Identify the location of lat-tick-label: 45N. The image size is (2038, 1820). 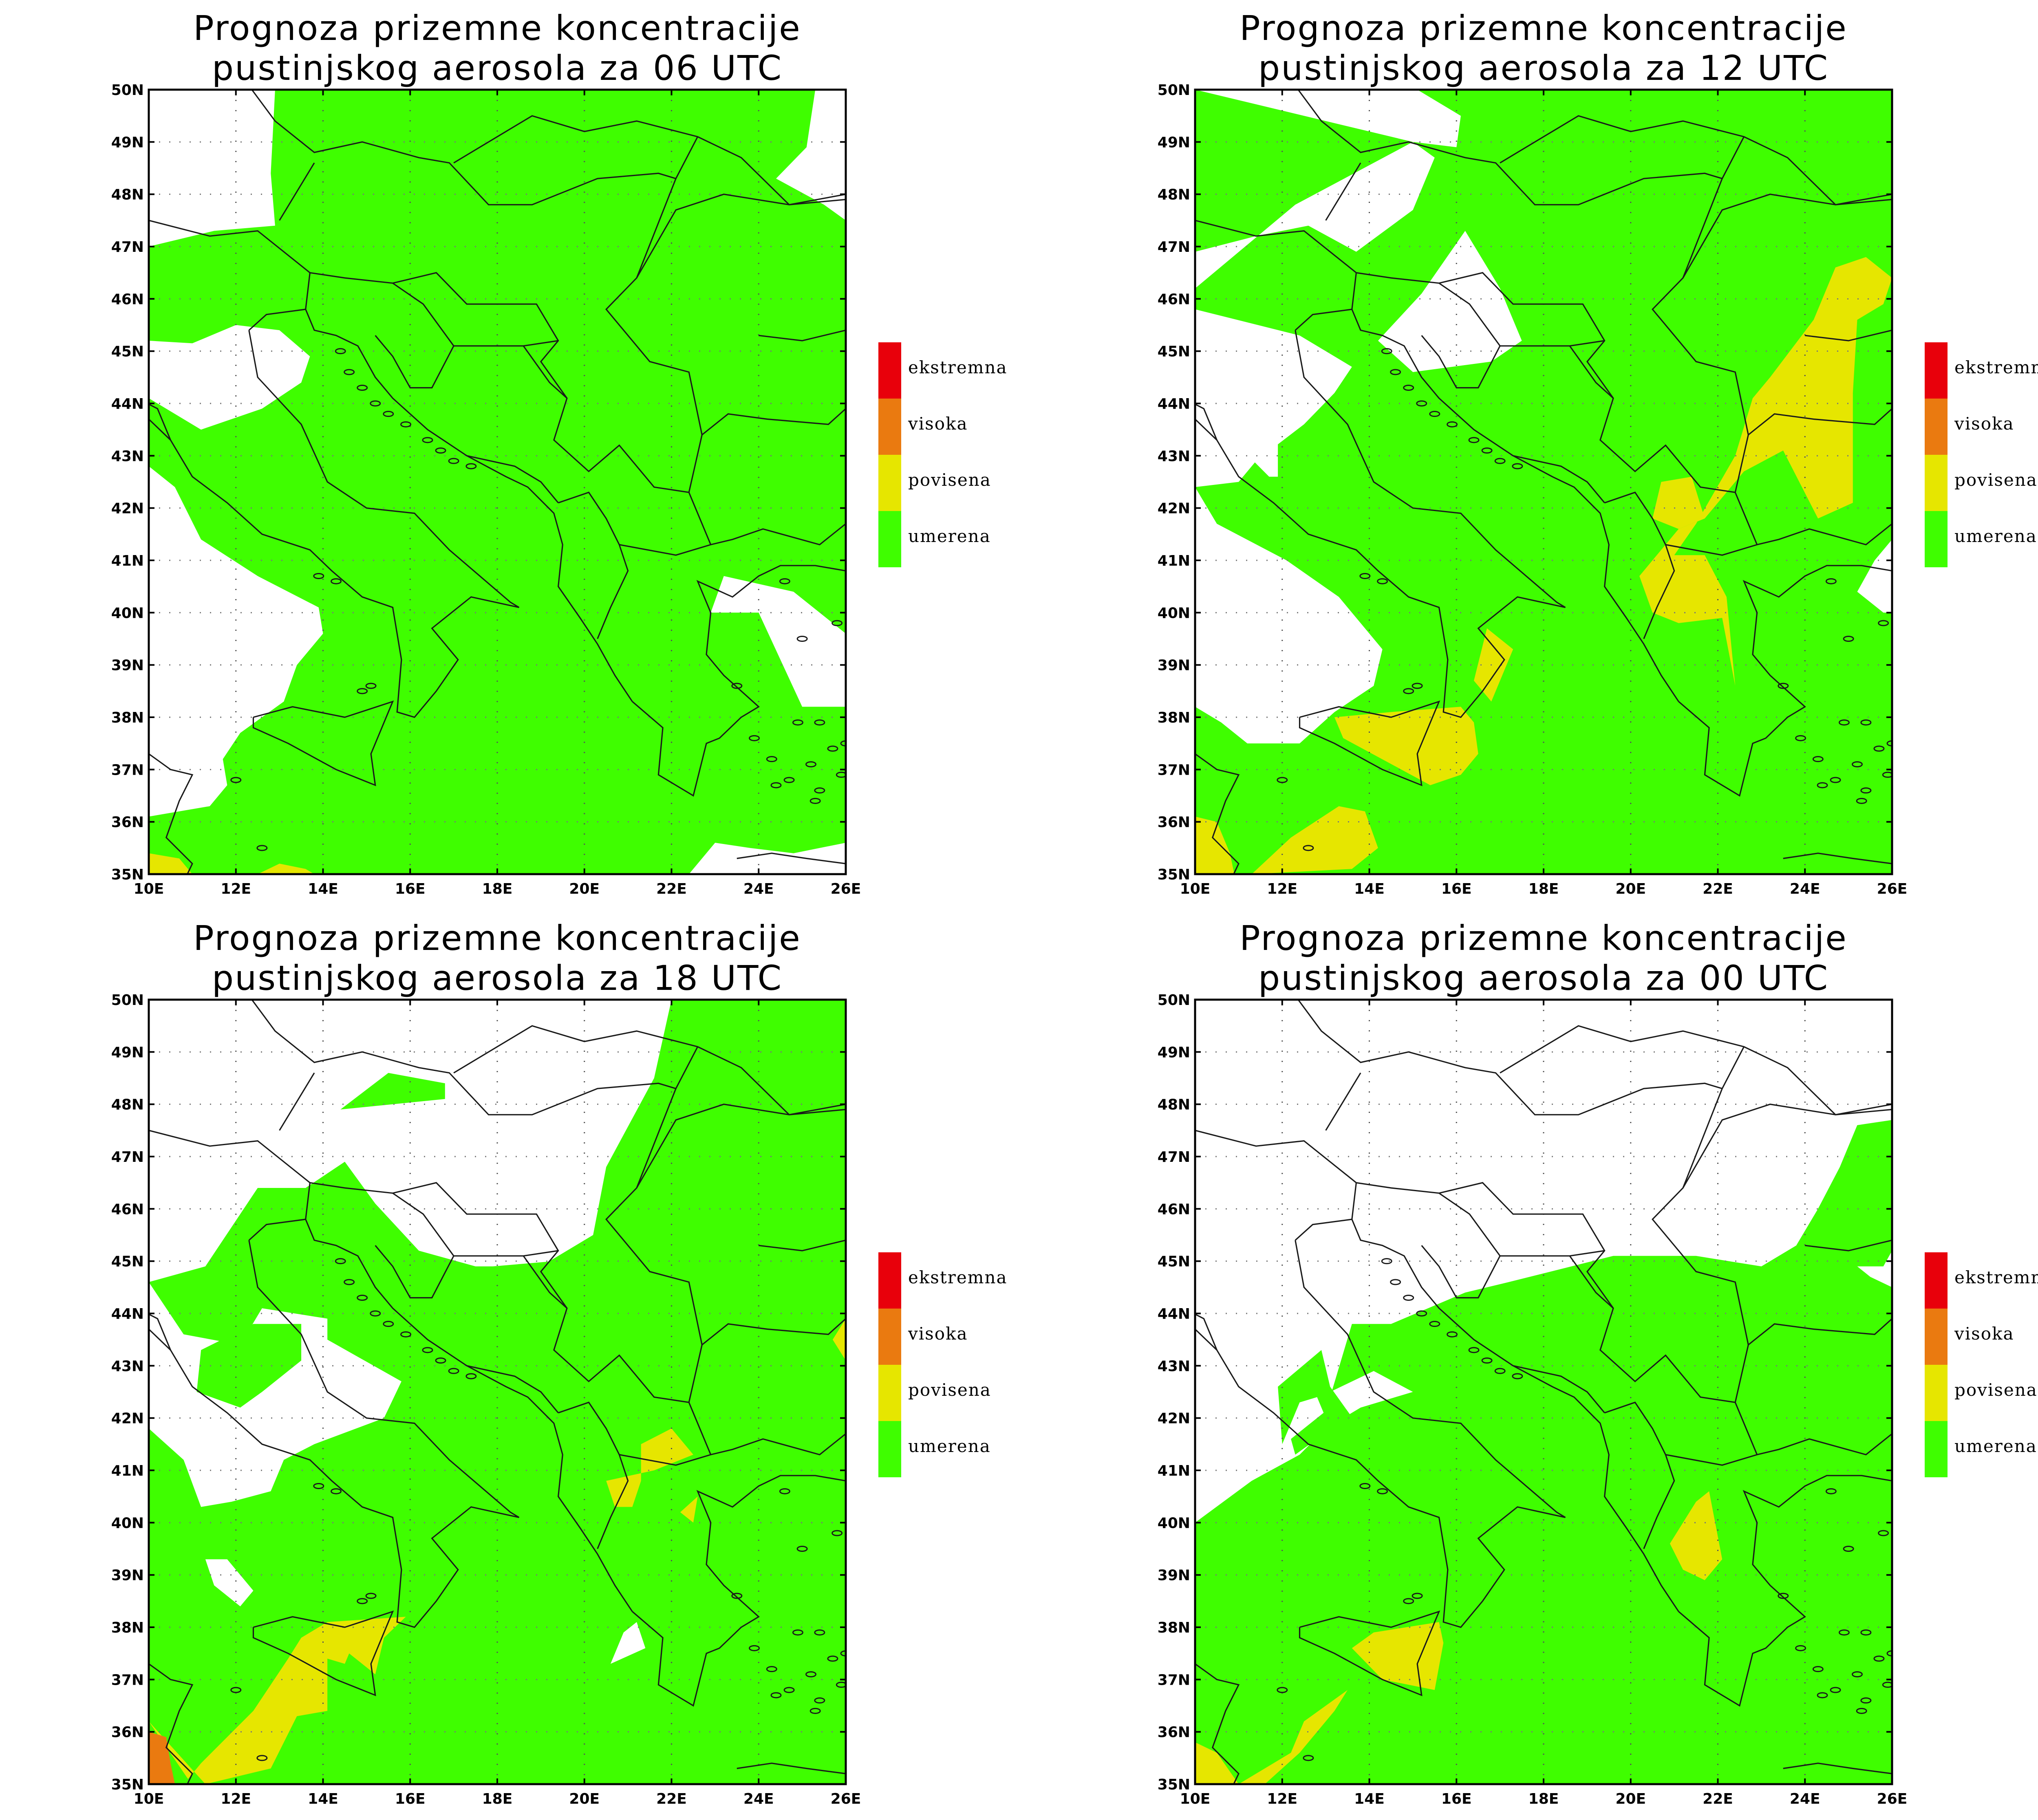
(128, 1262).